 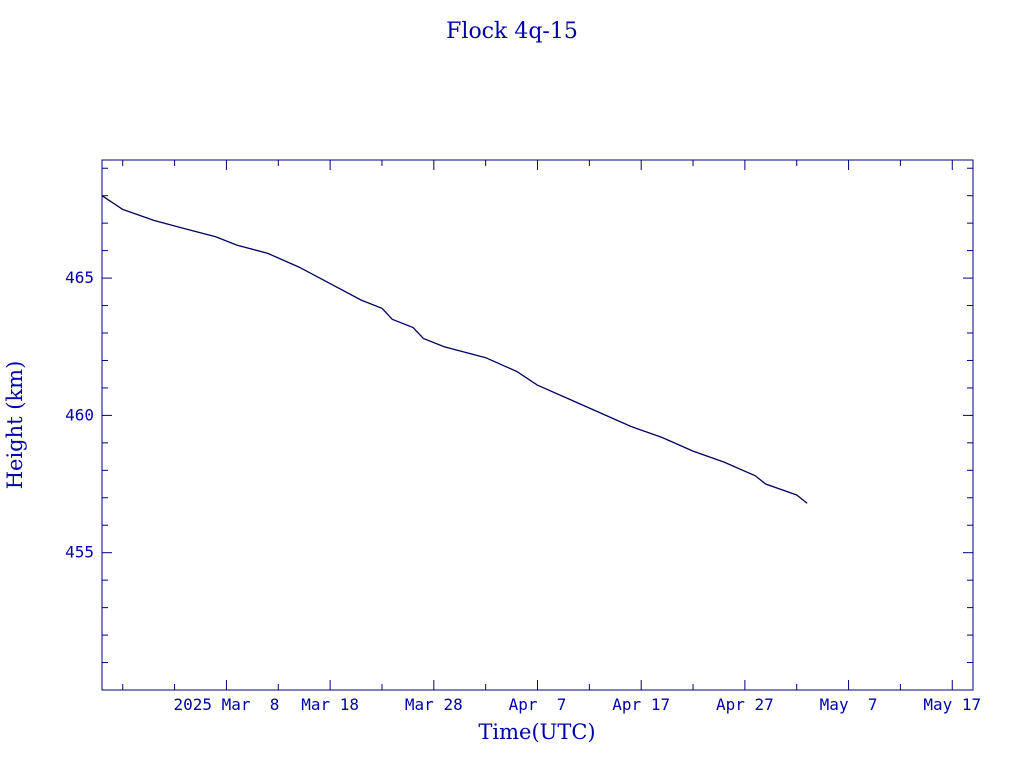 What do you see at coordinates (512, 31) in the screenshot?
I see `chart-title: Flock 4q-15` at bounding box center [512, 31].